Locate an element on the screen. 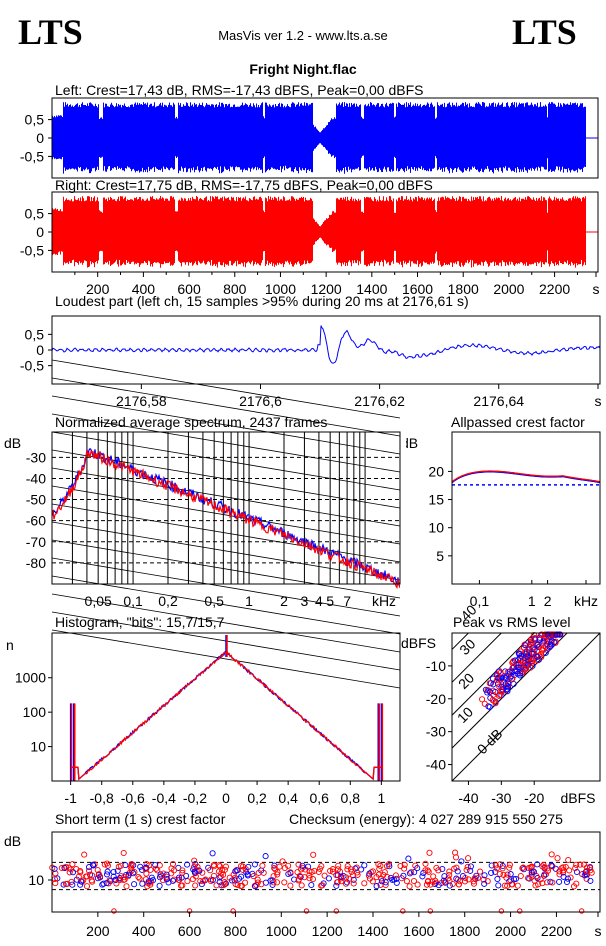 This screenshot has height=946, width=606. crest-diagonal is located at coordinates (493, 674).